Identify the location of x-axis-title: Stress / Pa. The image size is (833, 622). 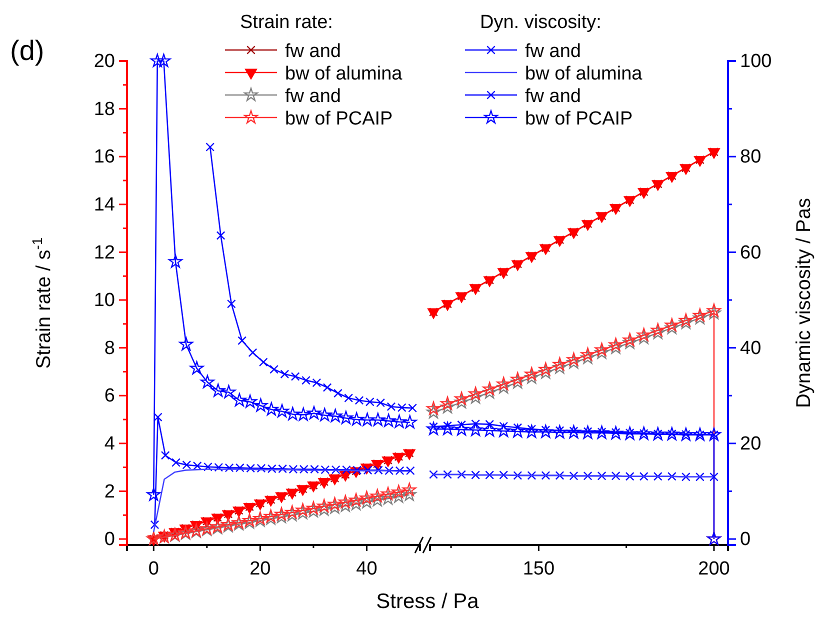
(428, 601).